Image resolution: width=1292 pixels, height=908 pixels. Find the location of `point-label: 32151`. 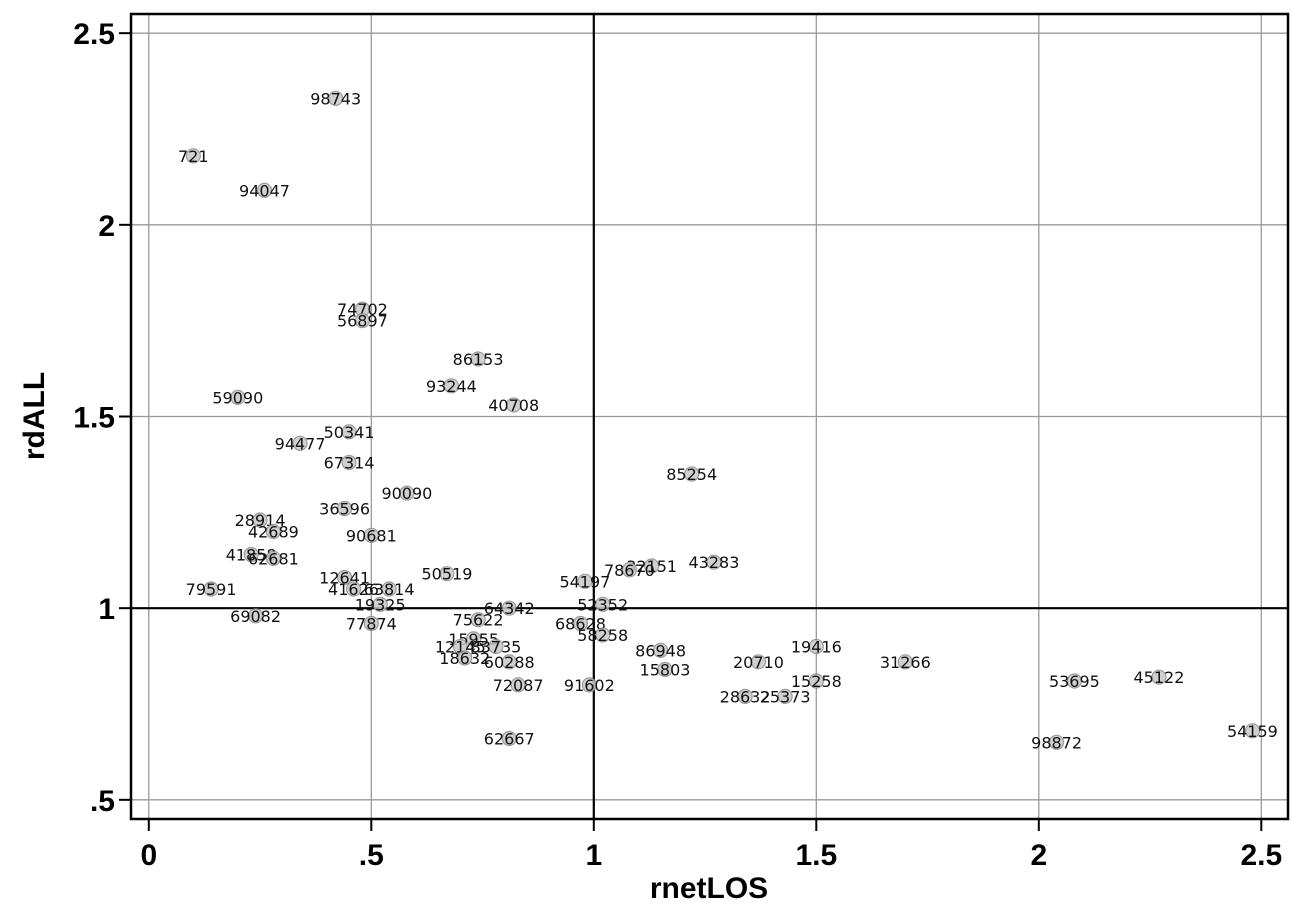

point-label: 32151 is located at coordinates (651, 566).